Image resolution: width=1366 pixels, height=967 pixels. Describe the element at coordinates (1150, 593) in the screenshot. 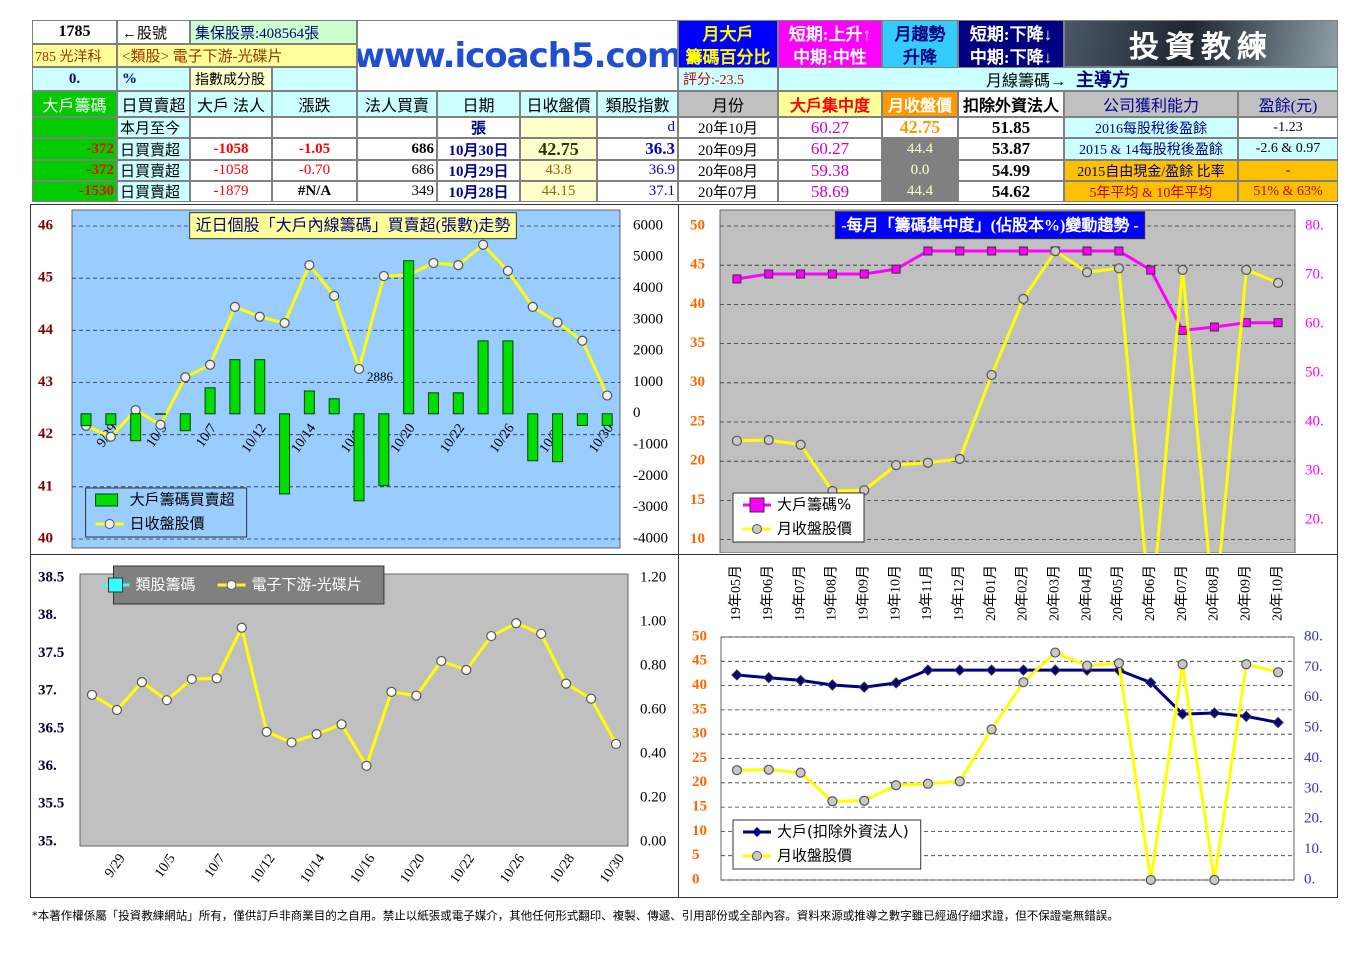

I see `x-tick-label: 20年06月` at that location.